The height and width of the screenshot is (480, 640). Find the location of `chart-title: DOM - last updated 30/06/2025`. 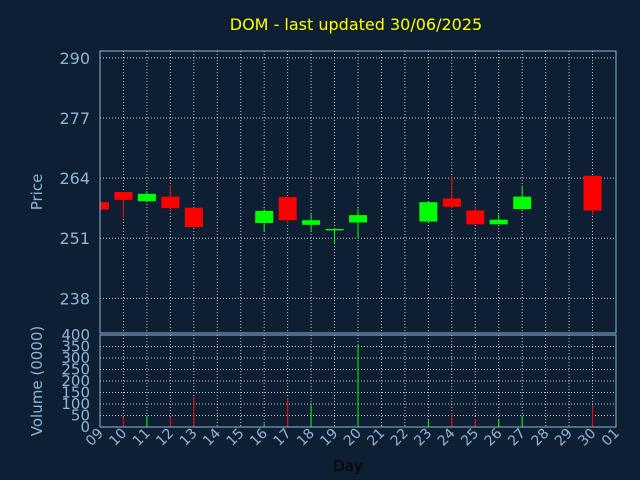

chart-title: DOM - last updated 30/06/2025 is located at coordinates (356, 24).